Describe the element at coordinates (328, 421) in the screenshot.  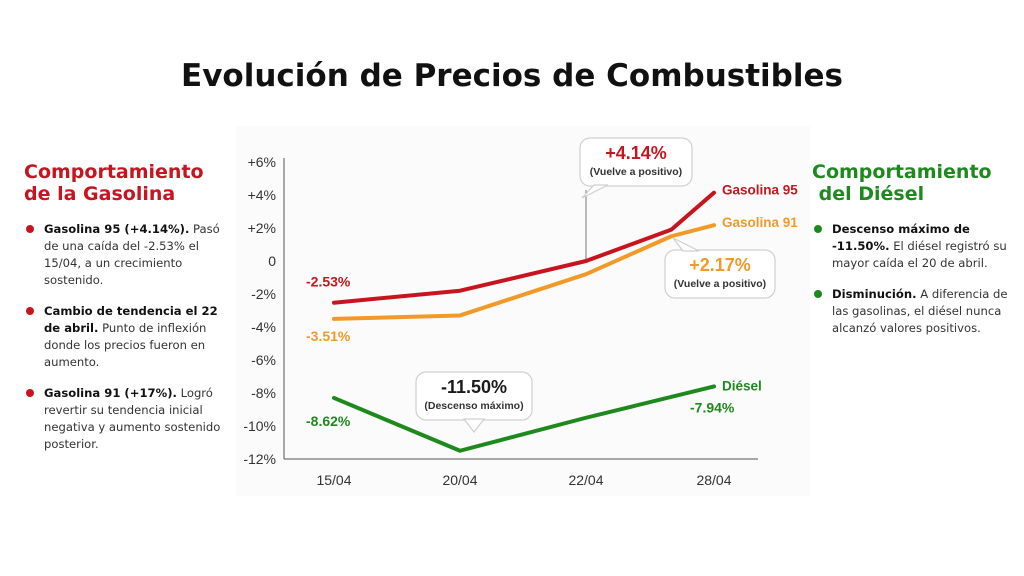
I see `data-label: -8.62%` at that location.